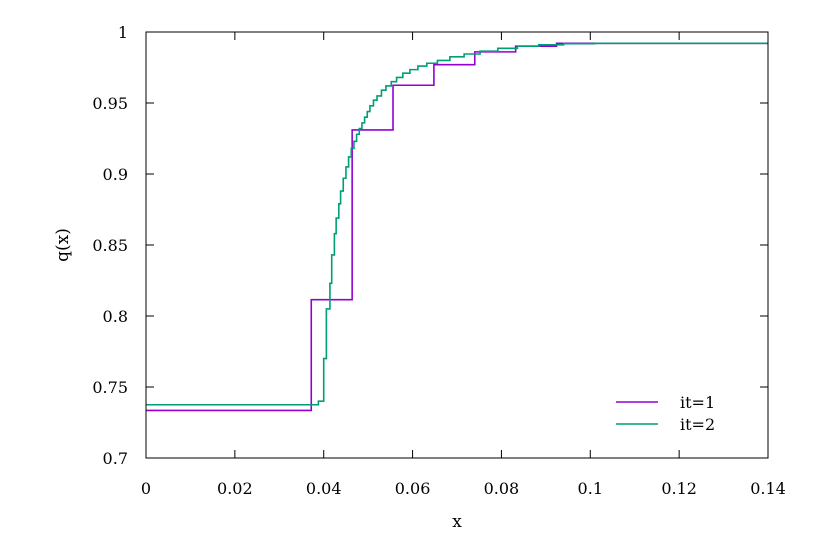  What do you see at coordinates (502, 488) in the screenshot?
I see `x-tick-label: 0.08` at bounding box center [502, 488].